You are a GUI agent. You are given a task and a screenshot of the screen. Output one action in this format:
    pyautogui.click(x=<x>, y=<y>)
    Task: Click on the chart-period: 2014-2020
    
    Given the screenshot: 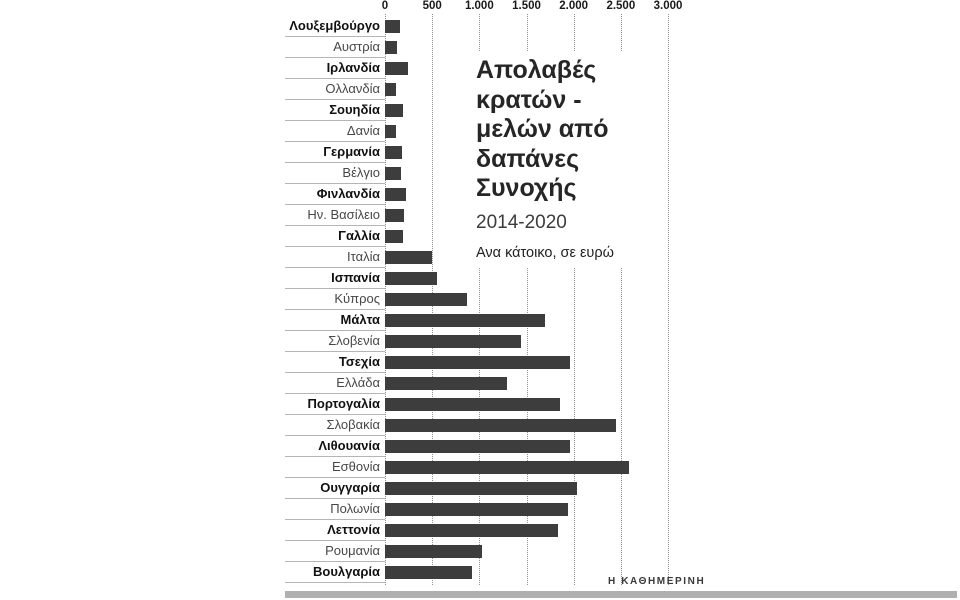 What is the action you would take?
    pyautogui.click(x=521, y=222)
    